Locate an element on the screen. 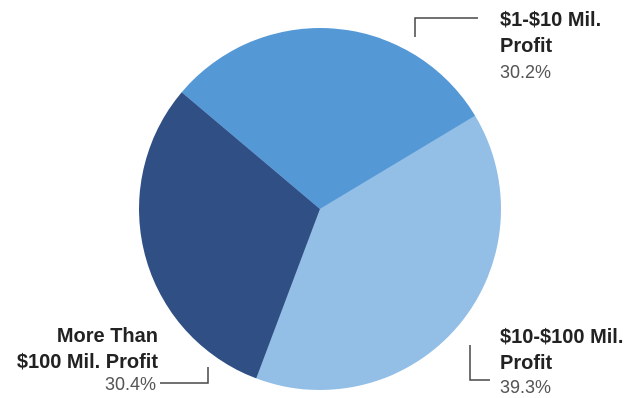 The width and height of the screenshot is (633, 398). label-10-100-line1: $10-$100 Mil. is located at coordinates (561, 337).